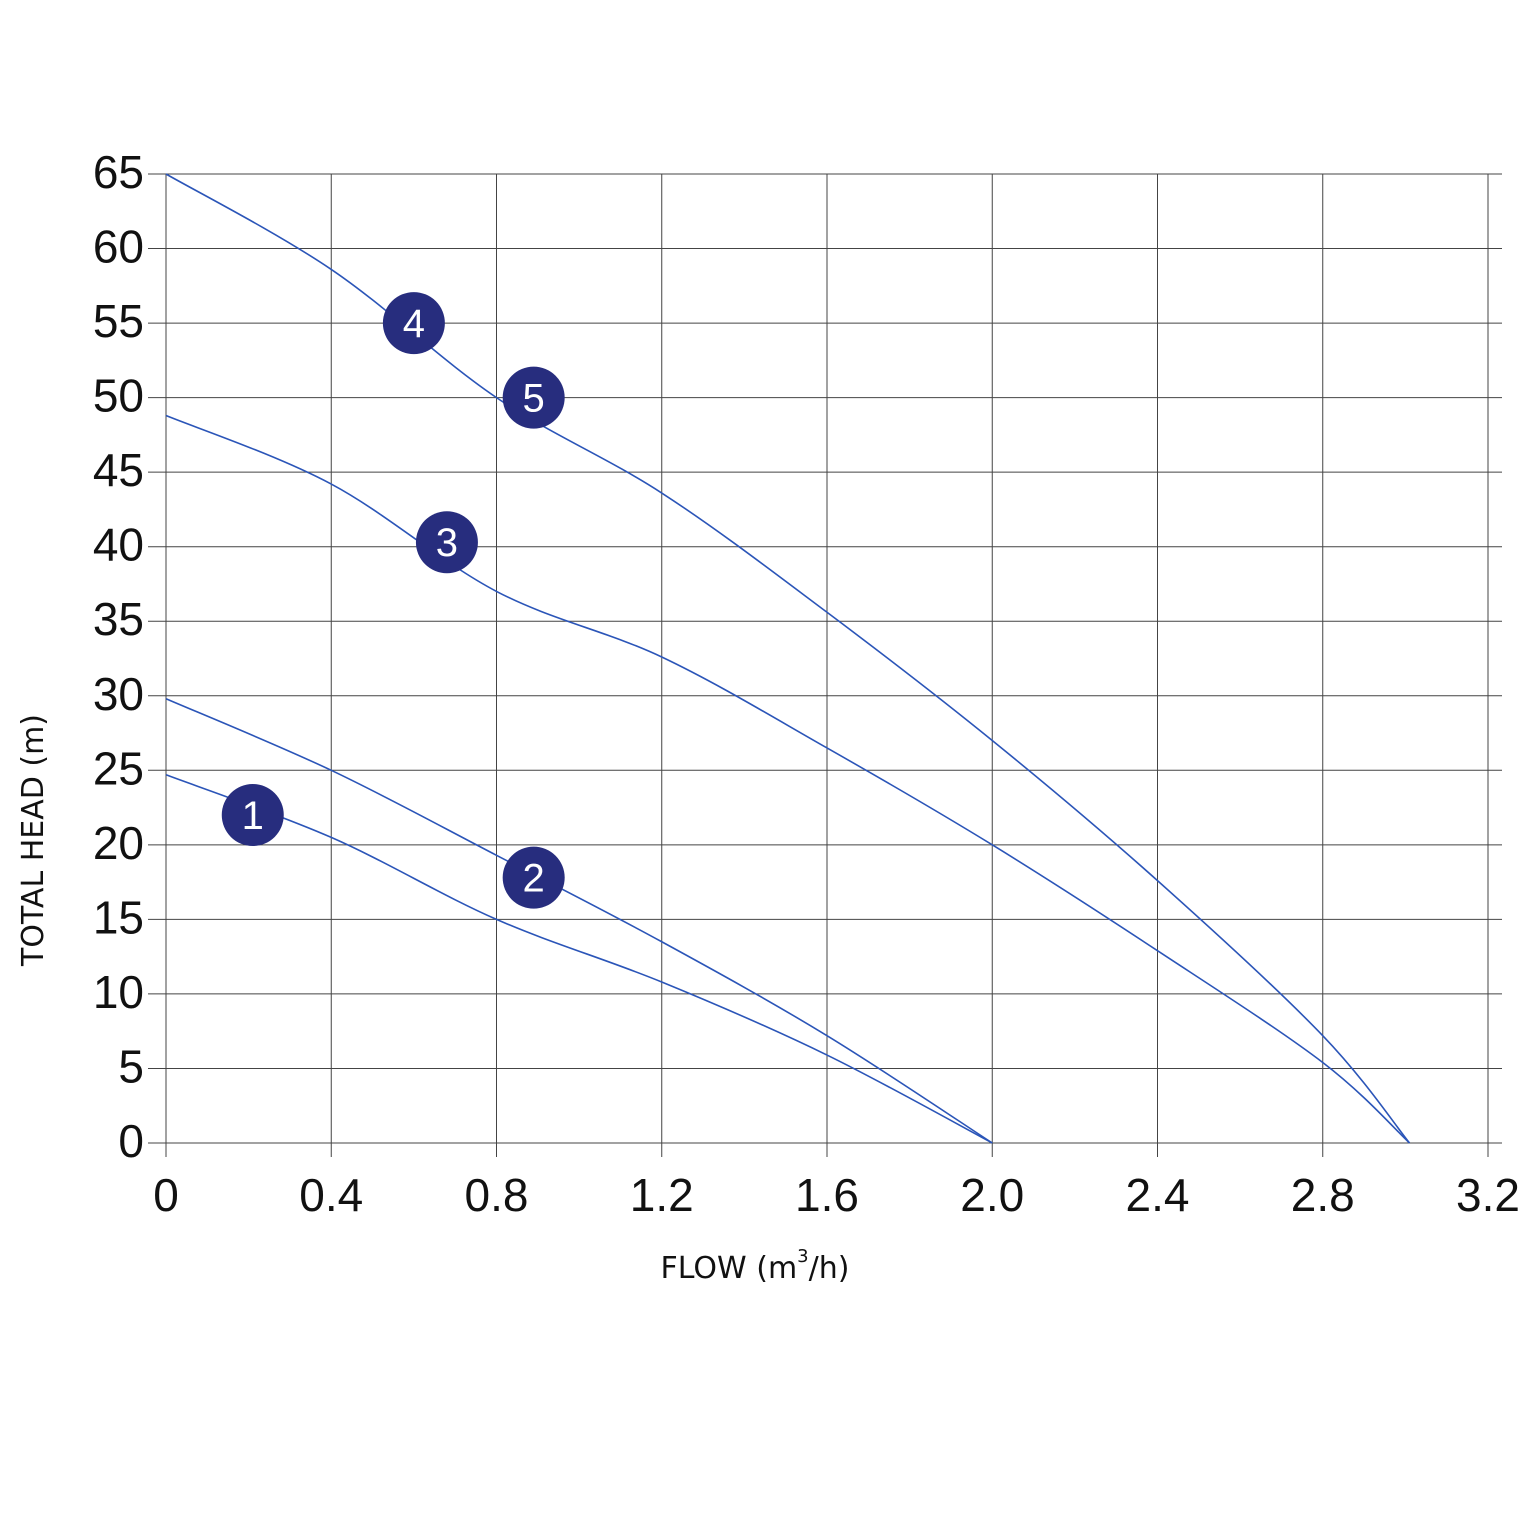 This screenshot has height=1536, width=1536. What do you see at coordinates (118, 843) in the screenshot?
I see `y-tick-label: 20` at bounding box center [118, 843].